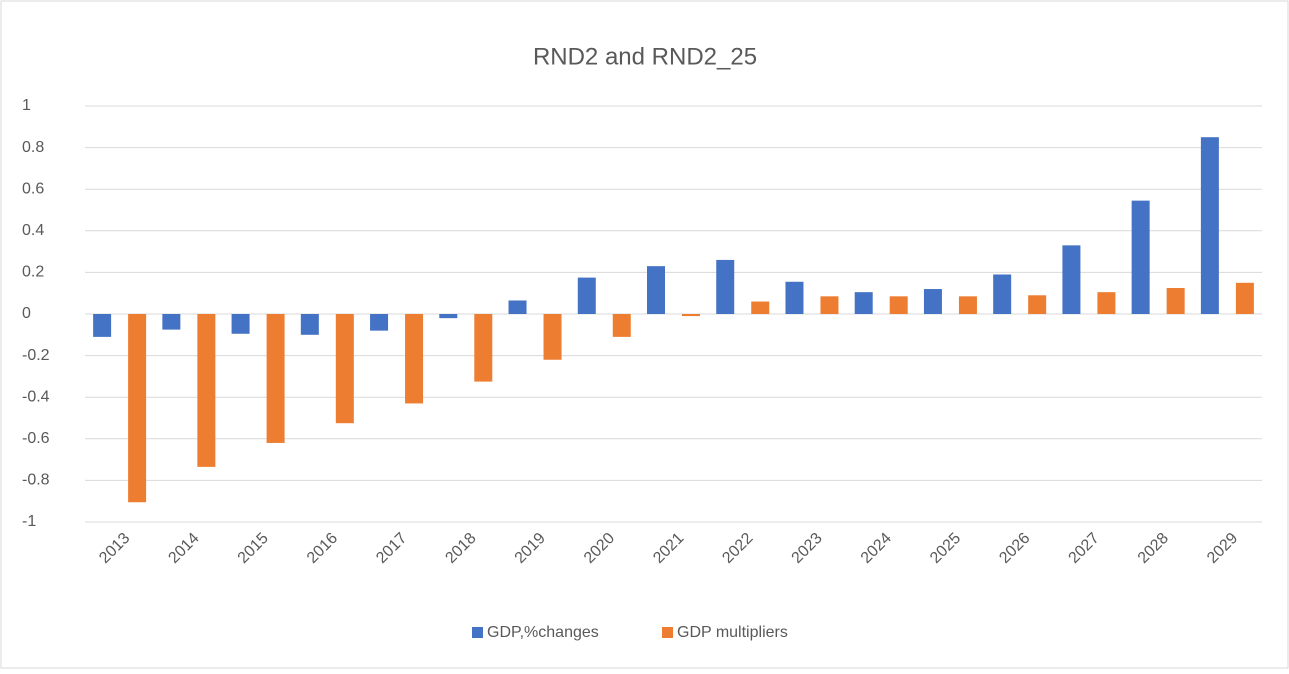 The height and width of the screenshot is (674, 1289). What do you see at coordinates (36, 438) in the screenshot?
I see `y-tick-label: -0.6` at bounding box center [36, 438].